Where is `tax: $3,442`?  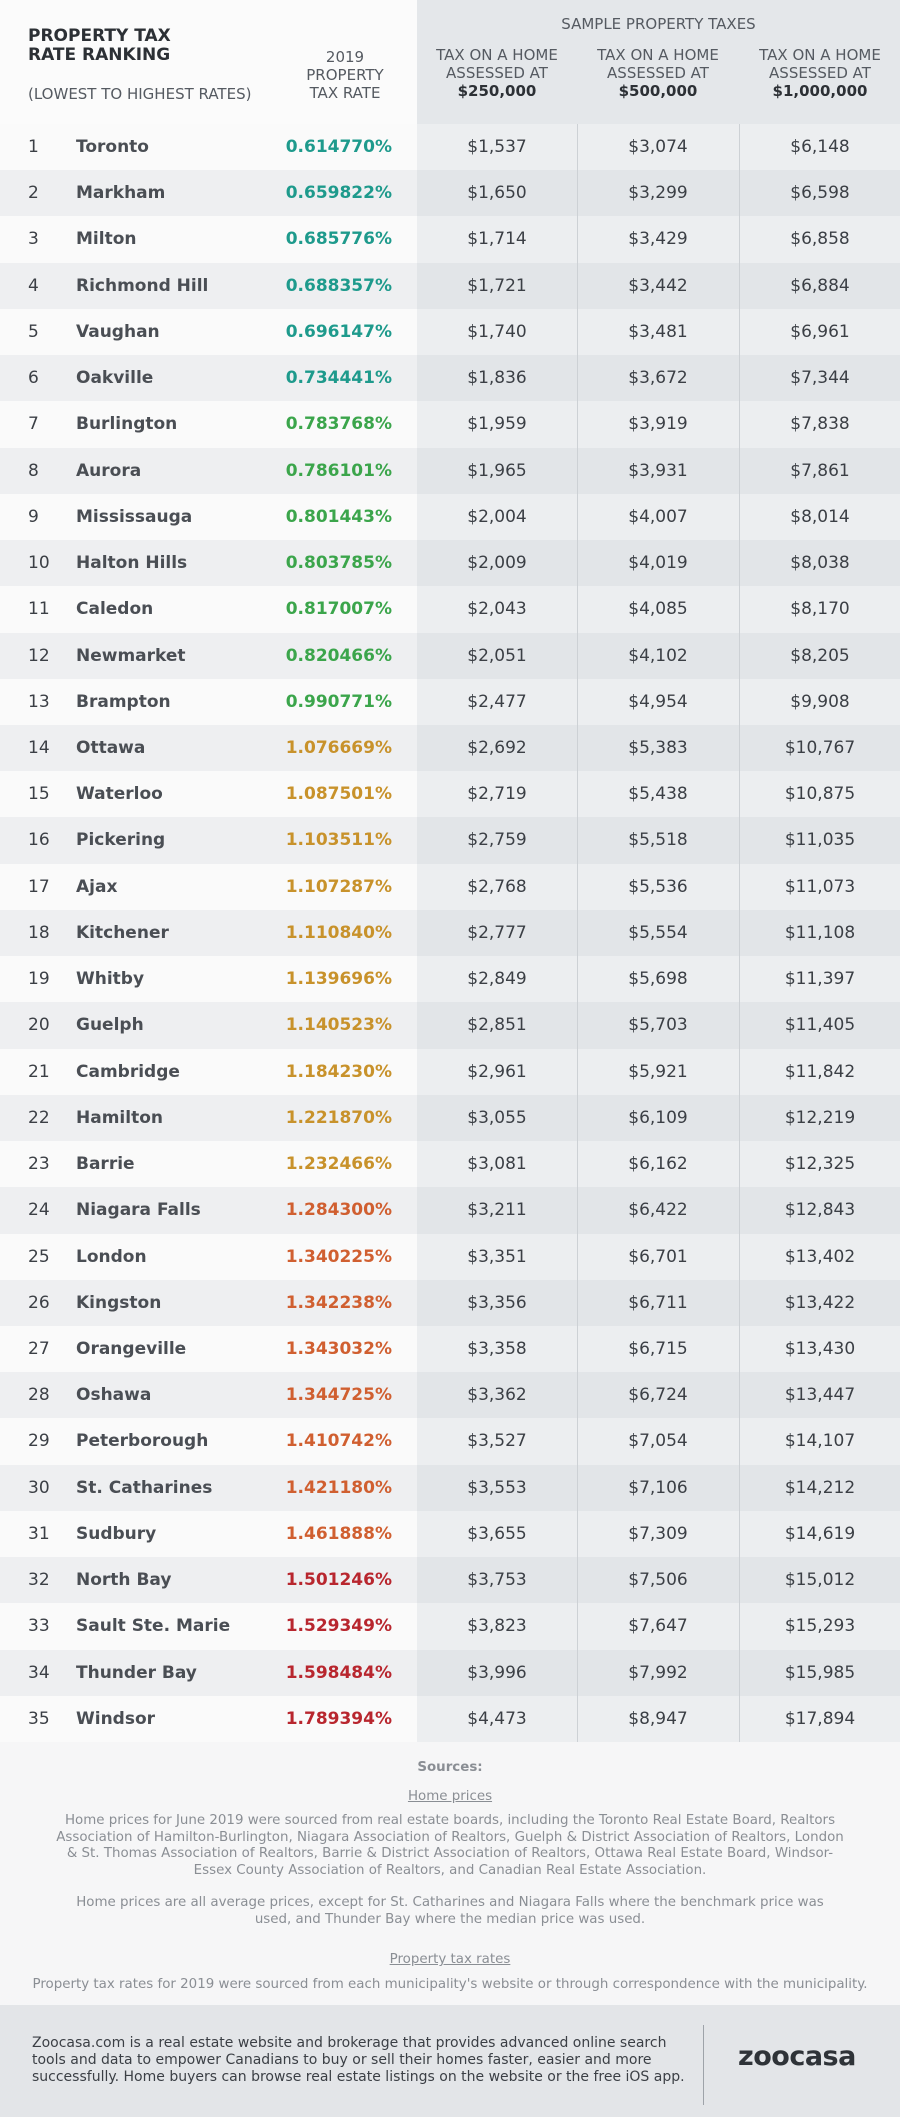 tax: $3,442 is located at coordinates (658, 285).